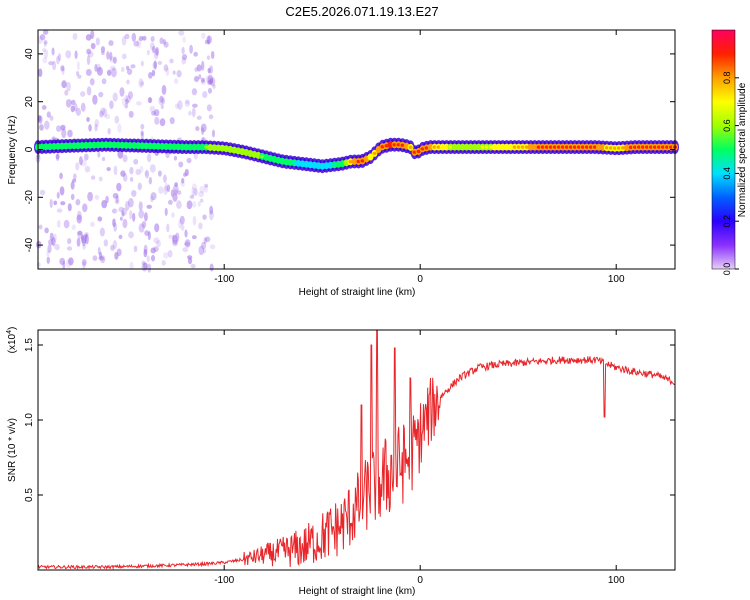 This screenshot has height=600, width=750. What do you see at coordinates (727, 125) in the screenshot?
I see `colorbar-tick-label: 0.6` at bounding box center [727, 125].